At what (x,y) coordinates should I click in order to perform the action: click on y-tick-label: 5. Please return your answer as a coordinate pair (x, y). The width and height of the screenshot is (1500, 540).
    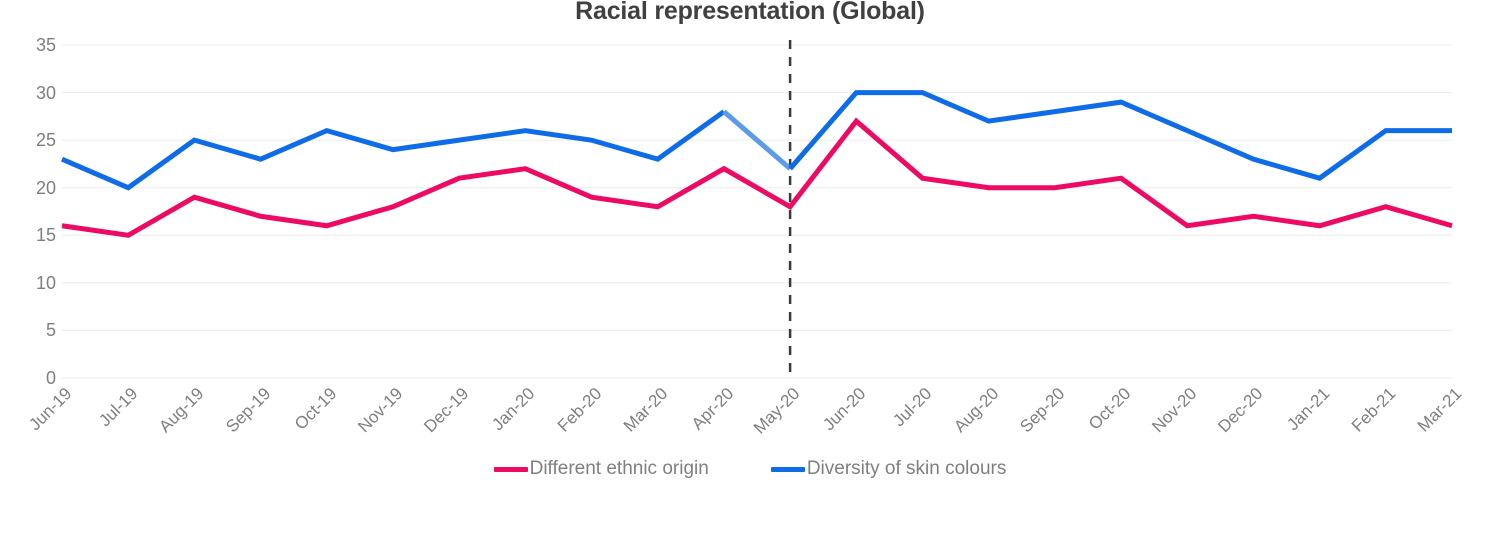
    Looking at the image, I should click on (50, 330).